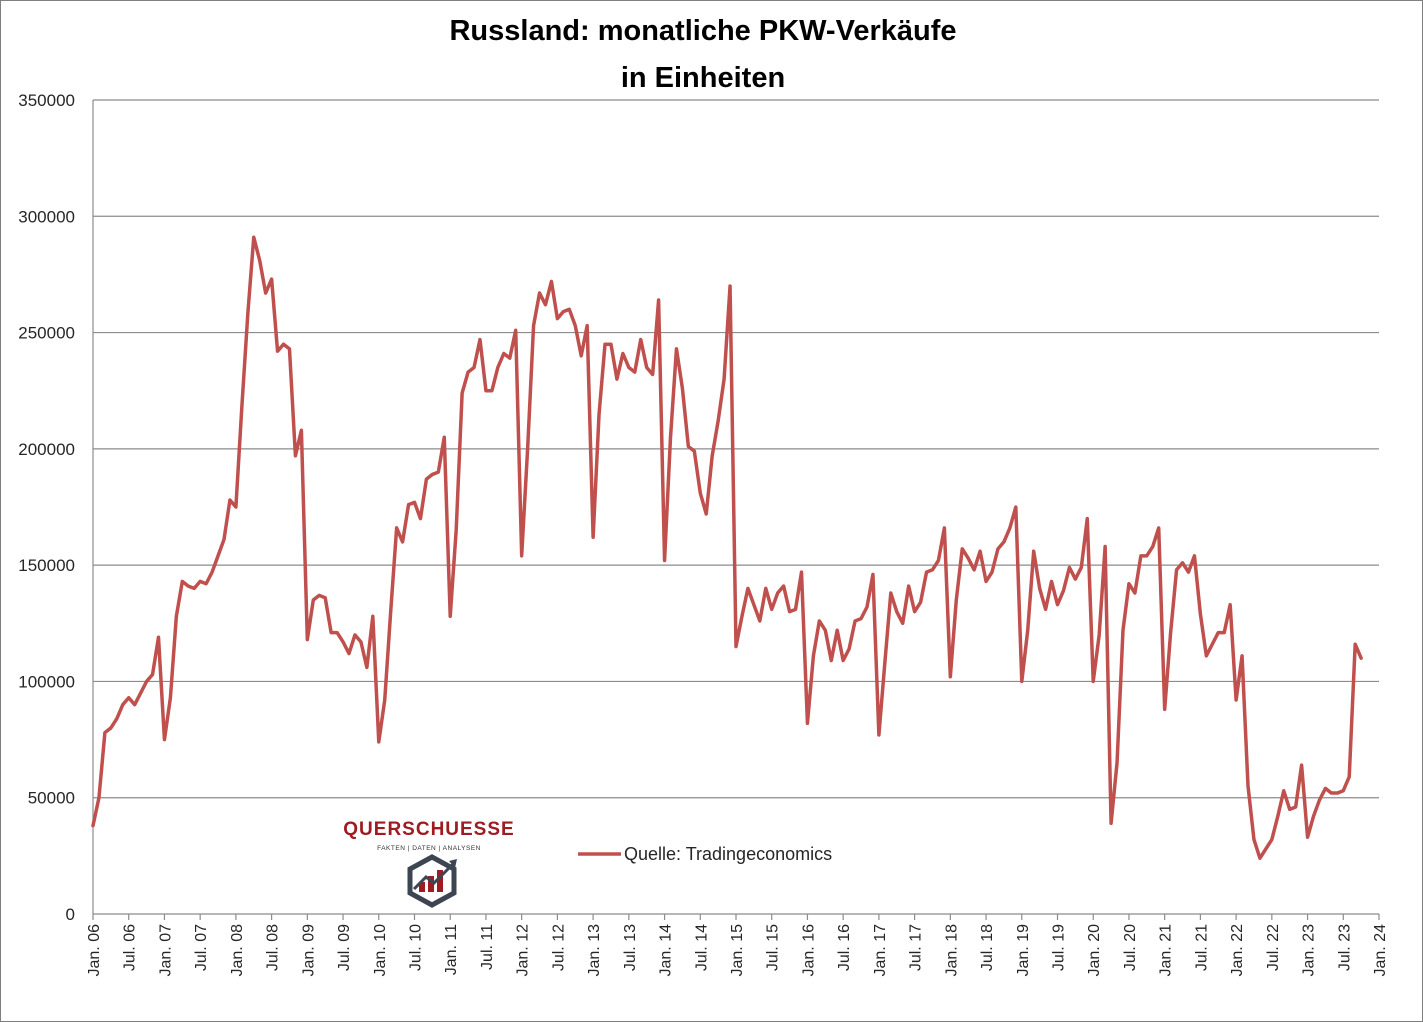 Image resolution: width=1423 pixels, height=1022 pixels. What do you see at coordinates (701, 947) in the screenshot?
I see `x-tick-label: Jul. 14` at bounding box center [701, 947].